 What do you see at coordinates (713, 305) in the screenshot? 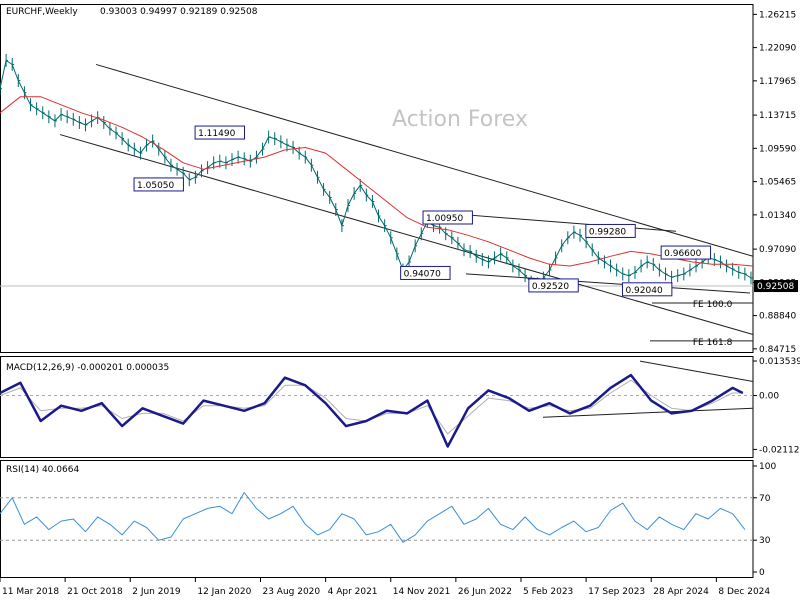
I see `fe-label: FE 100.0` at bounding box center [713, 305].